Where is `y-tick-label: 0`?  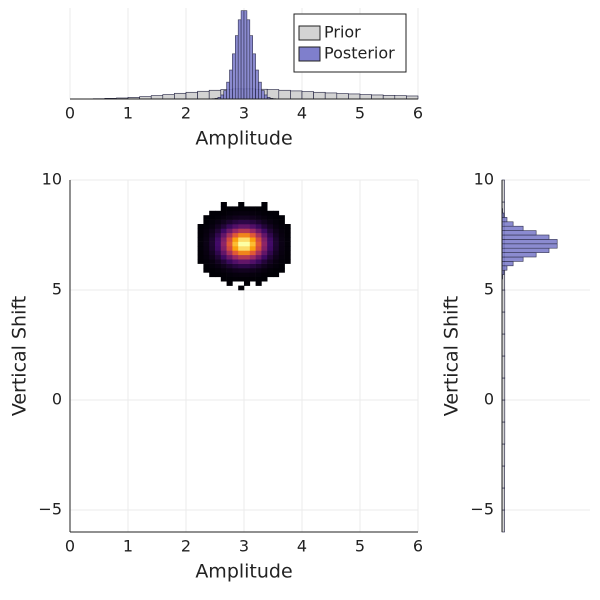
y-tick-label: 0 is located at coordinates (489, 399).